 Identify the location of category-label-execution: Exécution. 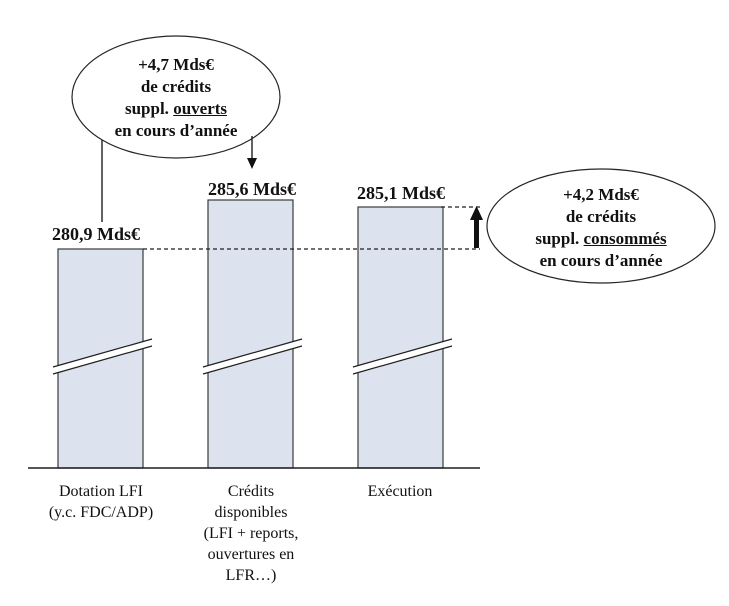
(400, 491).